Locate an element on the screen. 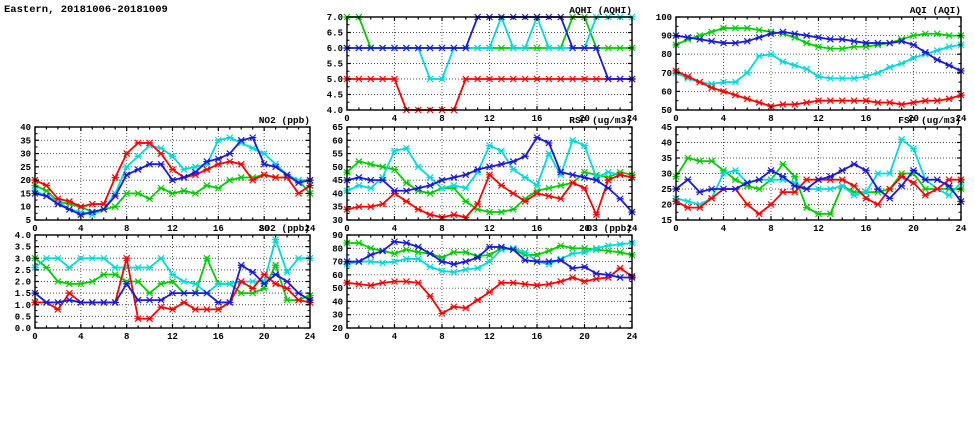 Image resolution: width=975 pixels, height=447 pixels. so2-ytick-label: 0.5 is located at coordinates (23, 317).